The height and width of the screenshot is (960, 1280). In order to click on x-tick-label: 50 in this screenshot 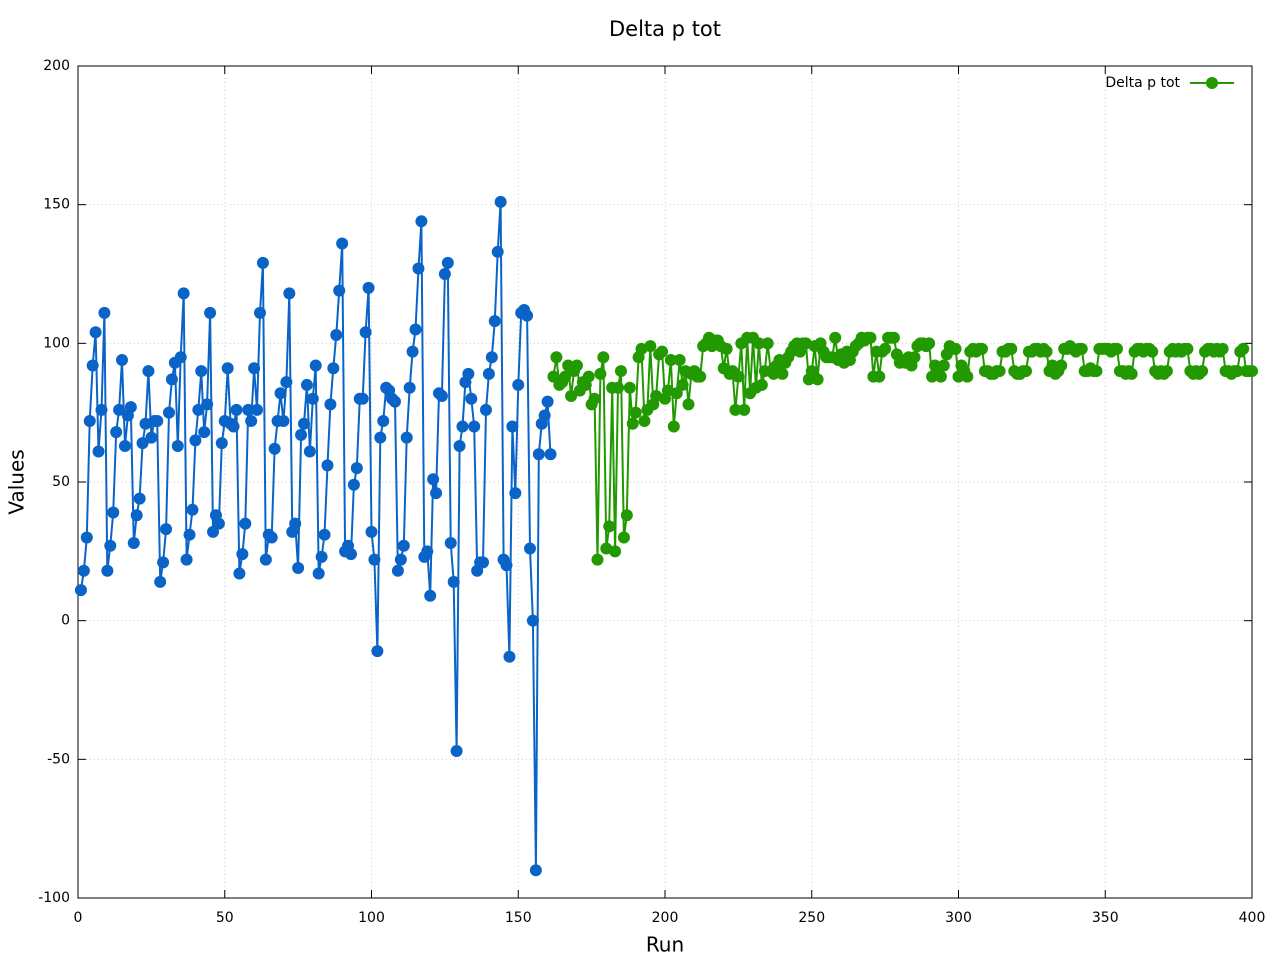, I will do `click(225, 918)`.